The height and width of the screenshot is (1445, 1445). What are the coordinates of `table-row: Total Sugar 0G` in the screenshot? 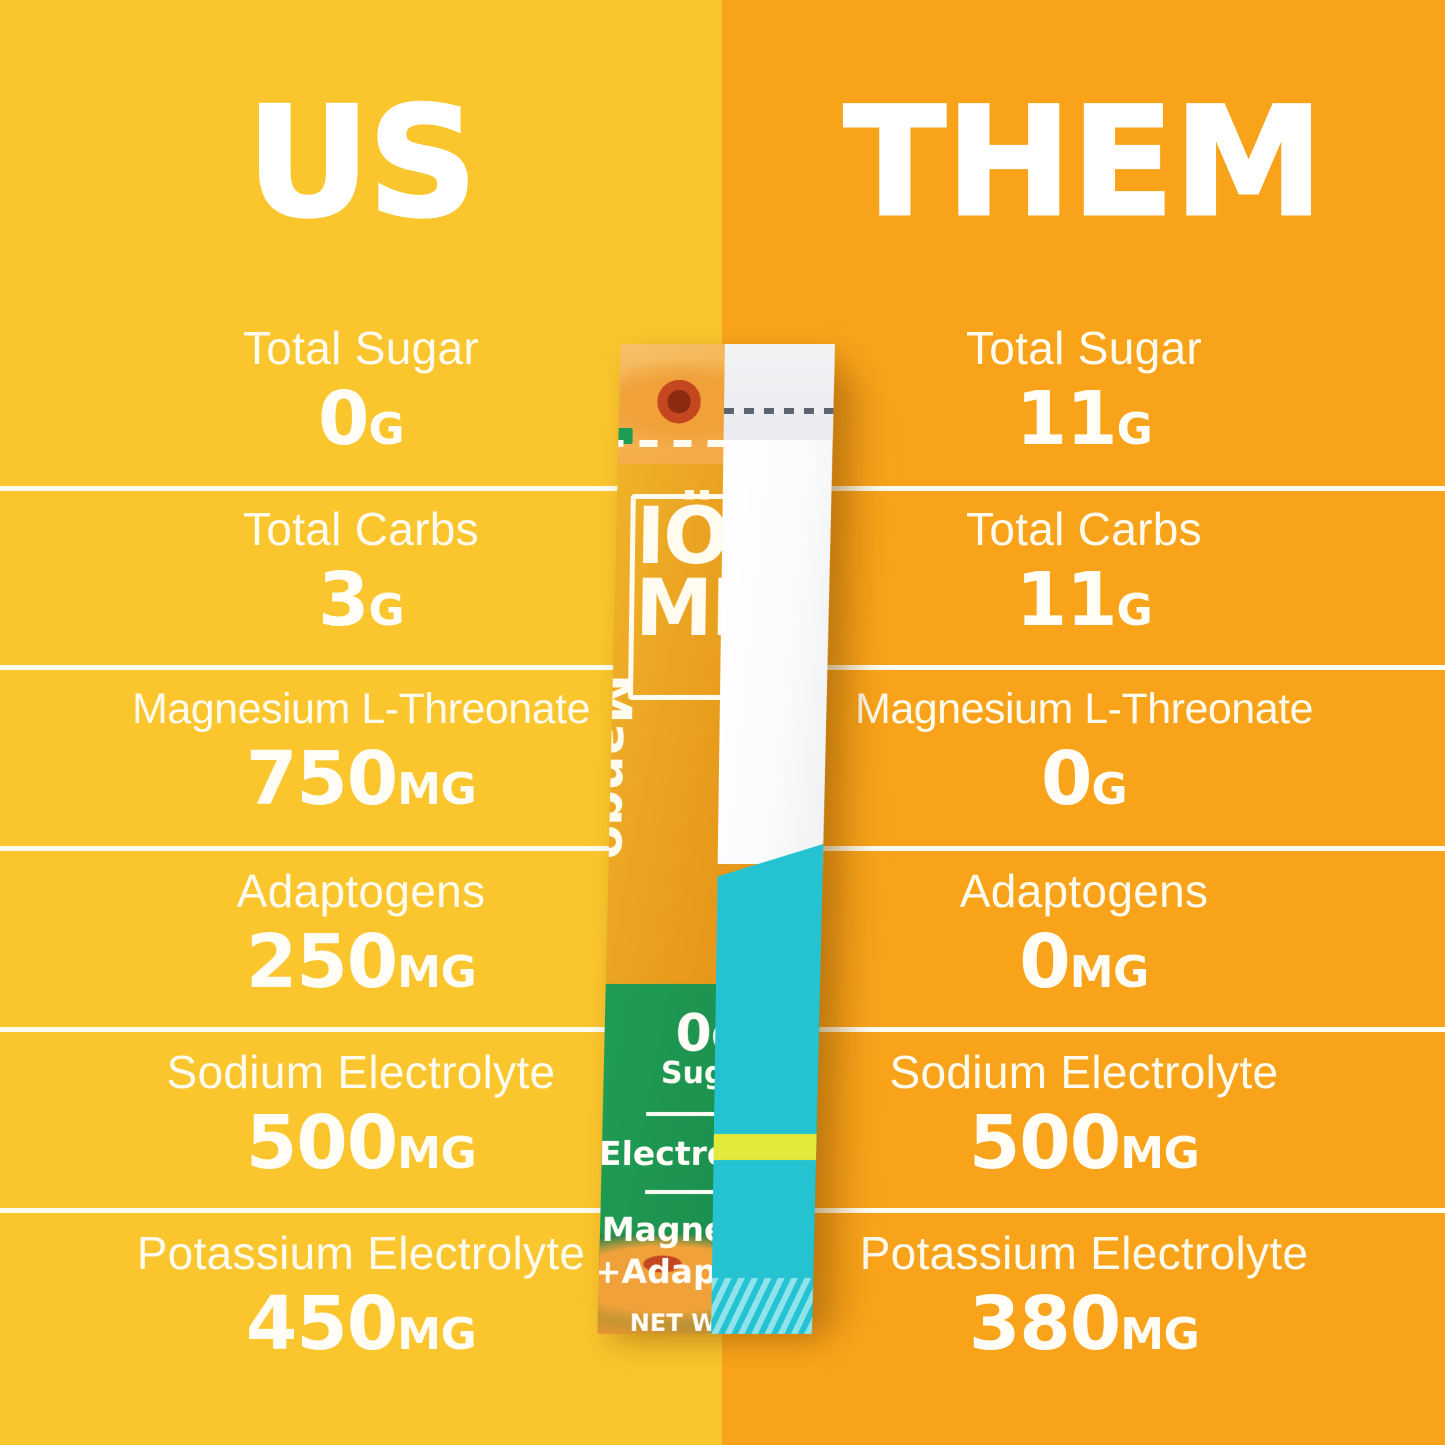 It's located at (361, 390).